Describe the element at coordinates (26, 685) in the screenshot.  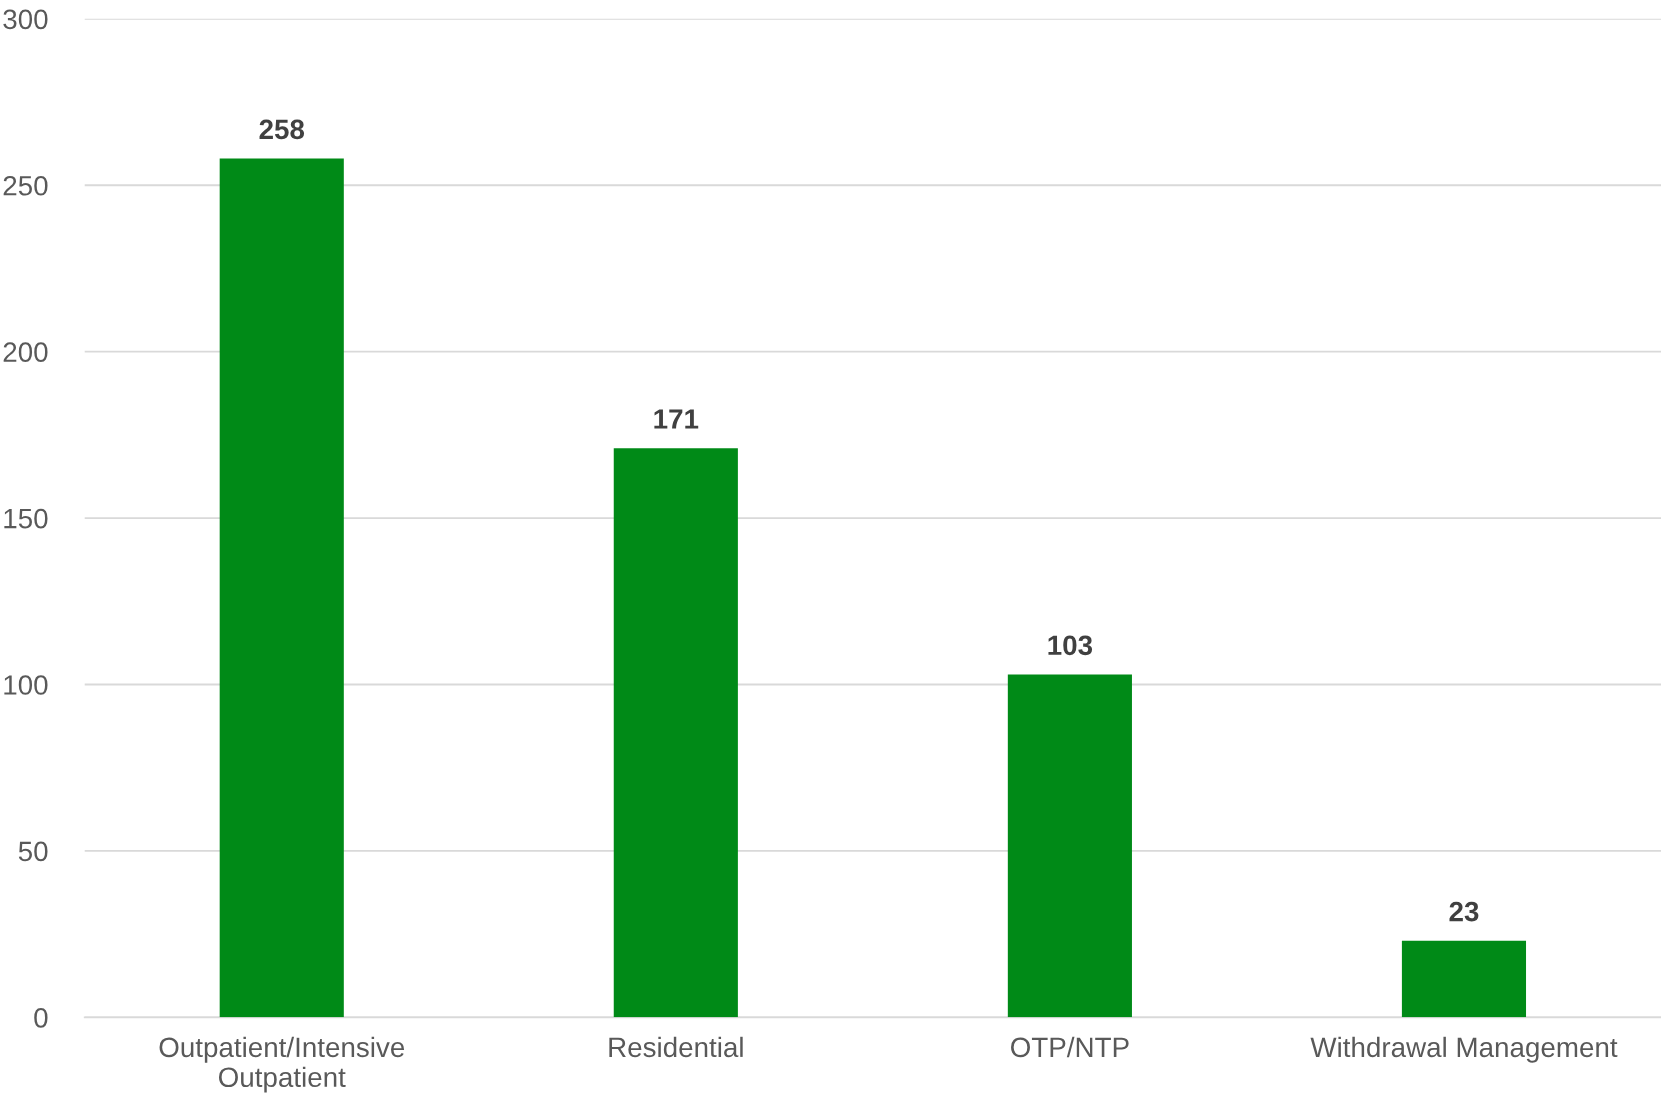
I see `y-tick-label: 100` at that location.